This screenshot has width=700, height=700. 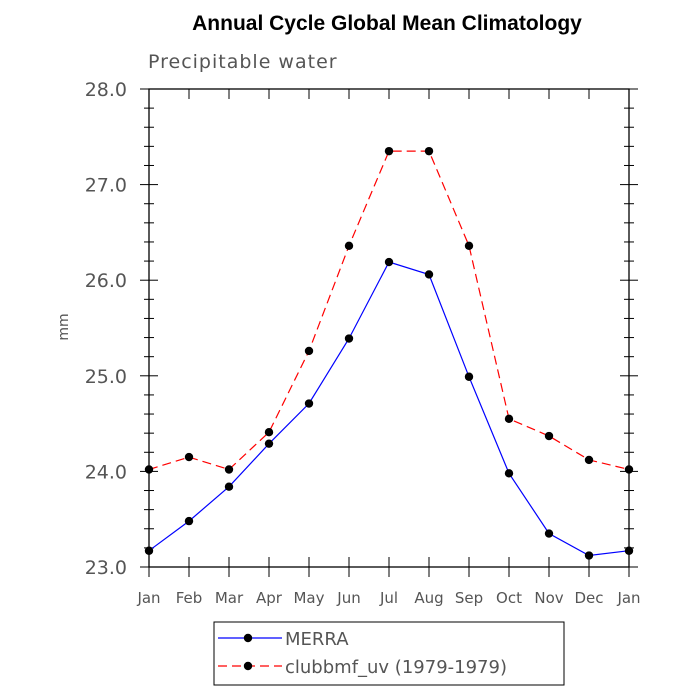 I want to click on legend-label: MERRA, so click(x=317, y=639).